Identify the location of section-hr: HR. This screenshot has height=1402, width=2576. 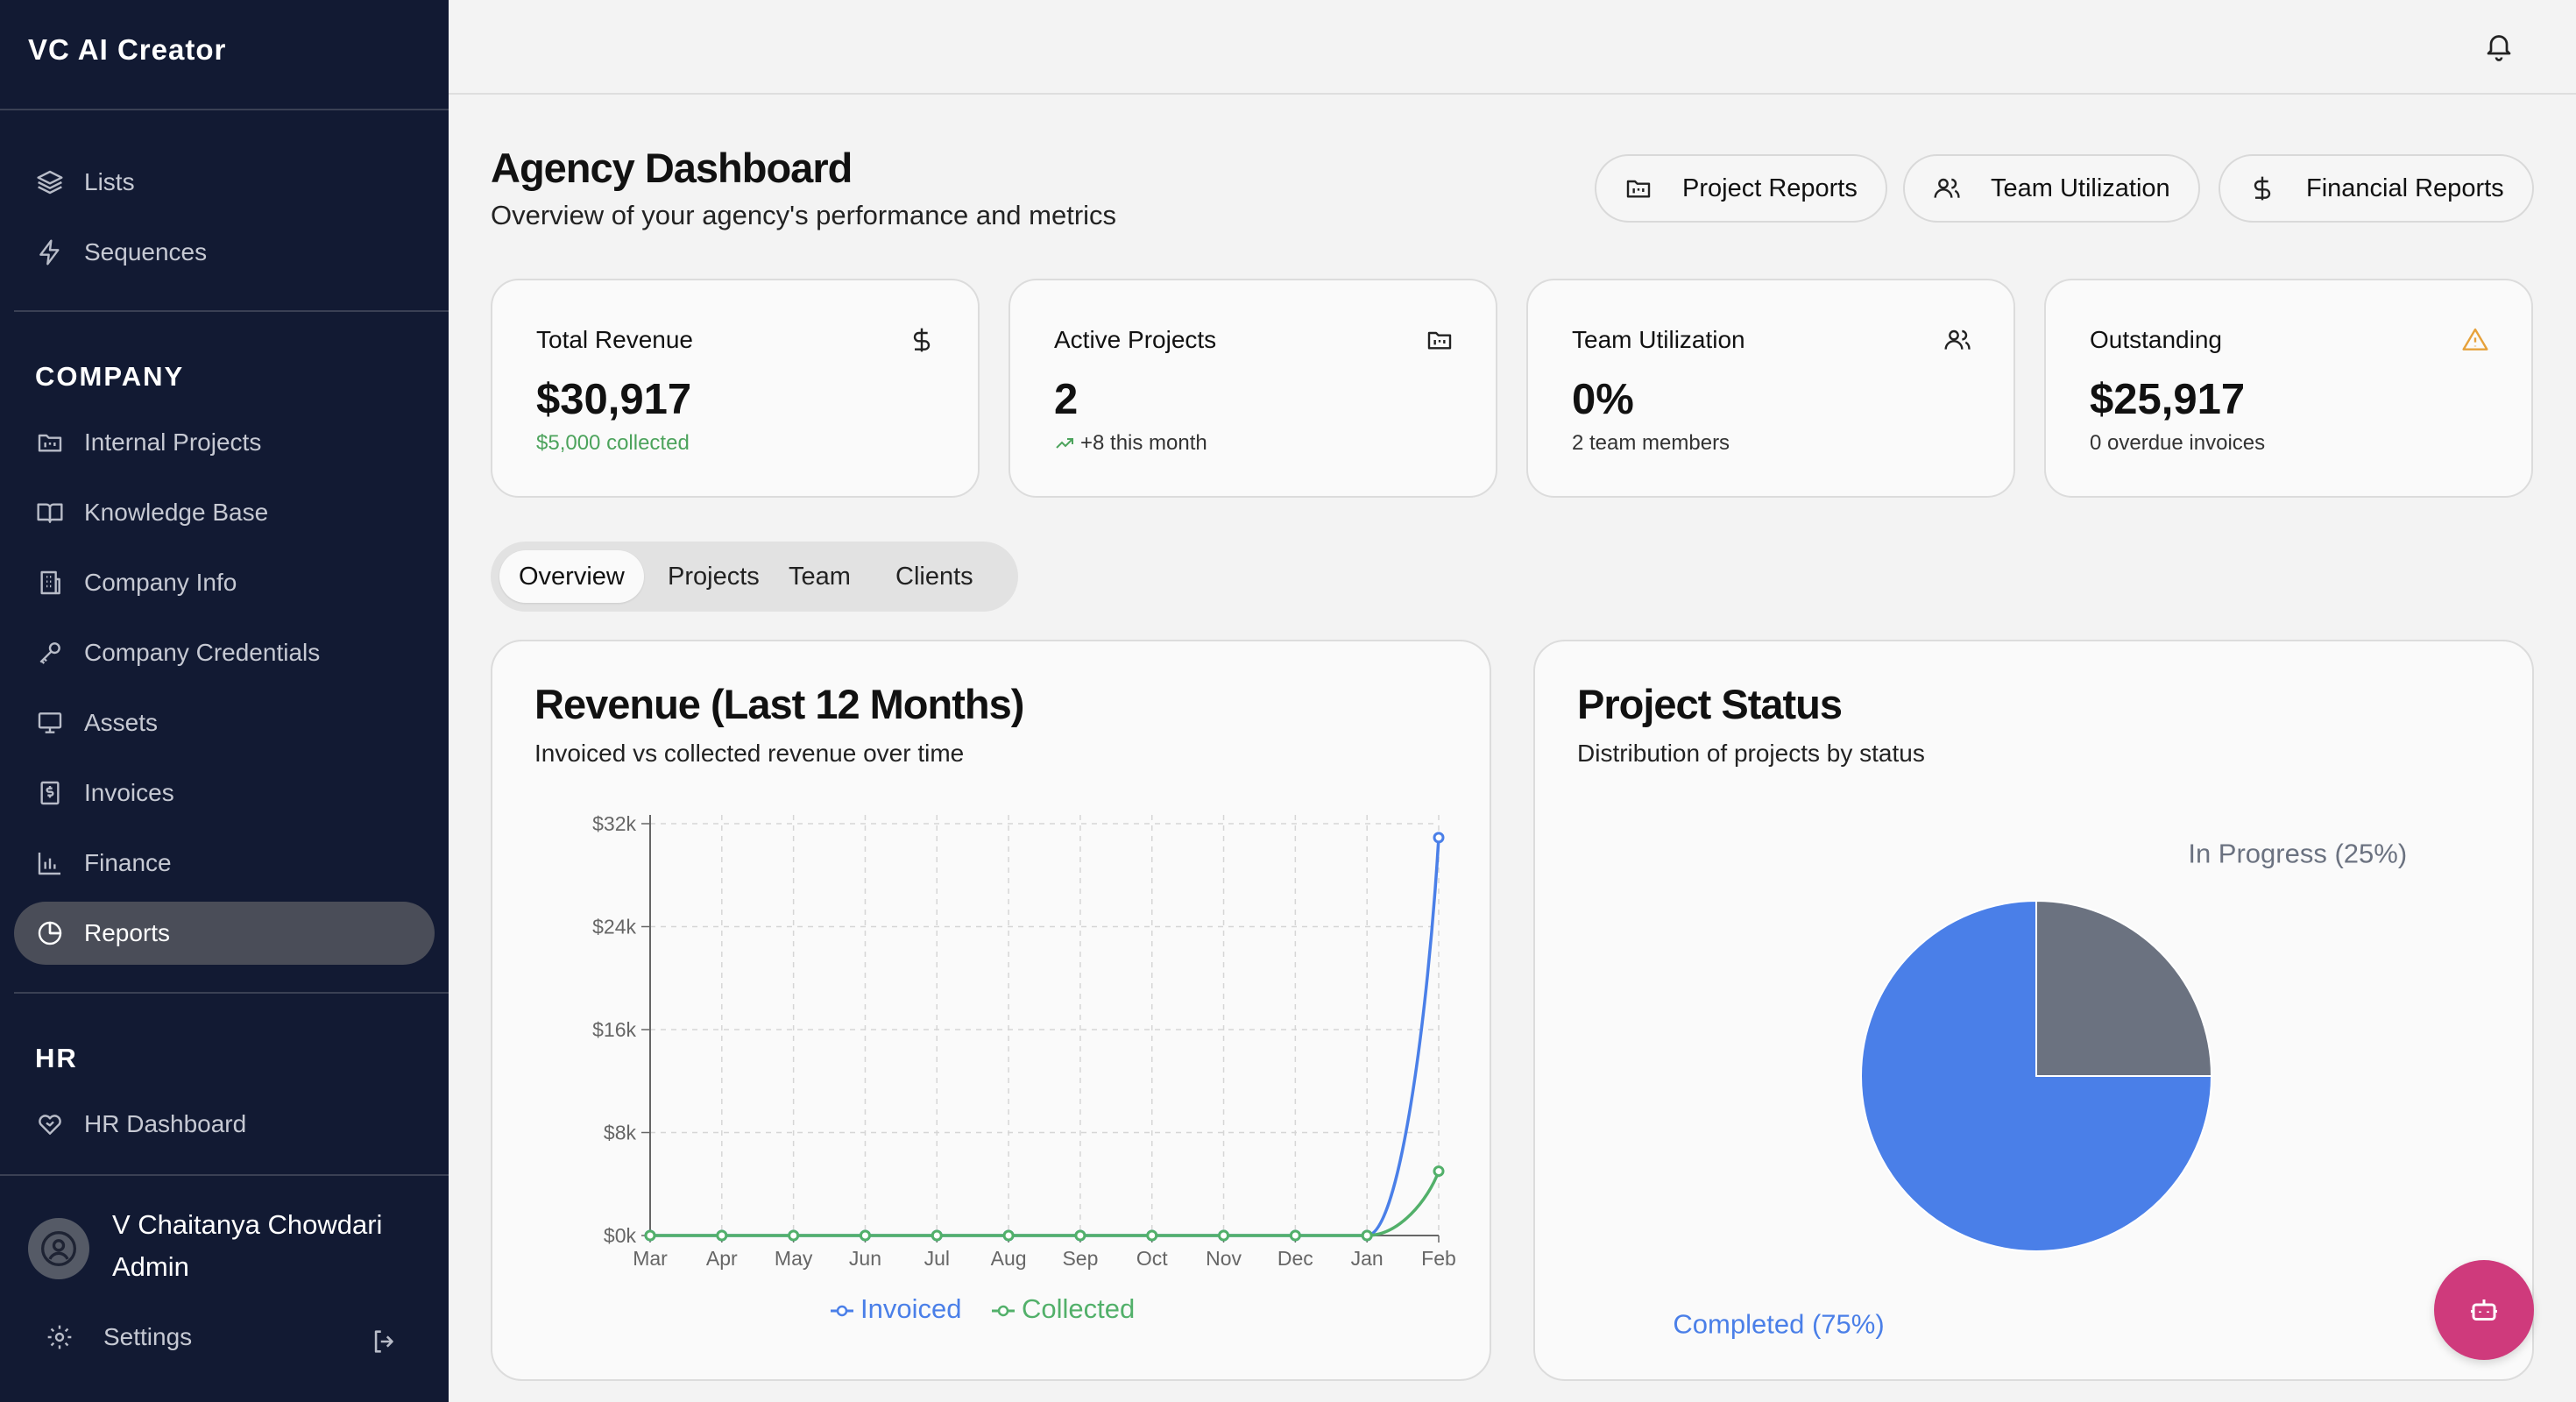
(56, 1058).